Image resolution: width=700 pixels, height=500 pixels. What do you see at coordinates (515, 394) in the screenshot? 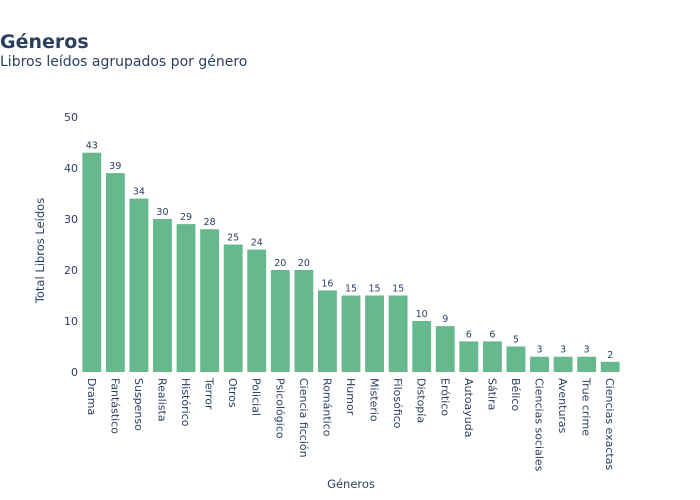
I see `x-tick-label: Bélico` at bounding box center [515, 394].